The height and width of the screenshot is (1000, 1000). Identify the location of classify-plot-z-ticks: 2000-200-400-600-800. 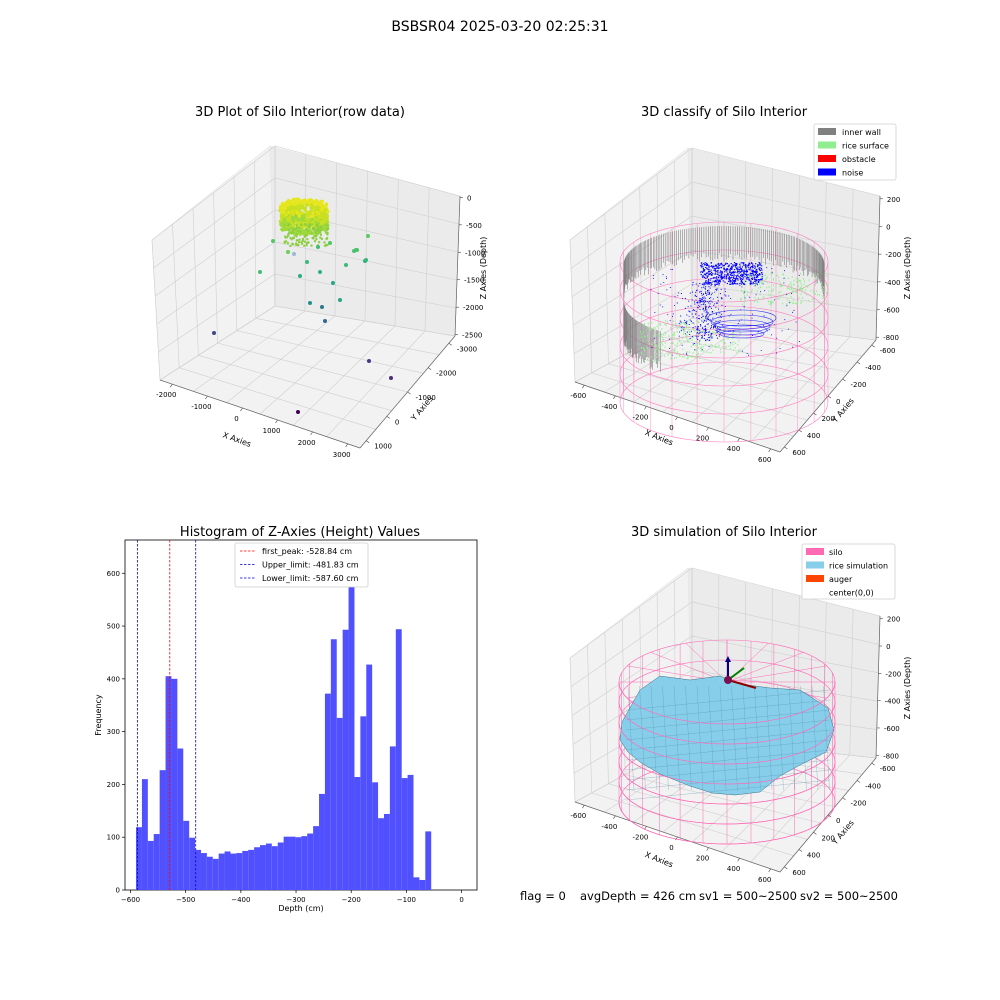
(888, 269).